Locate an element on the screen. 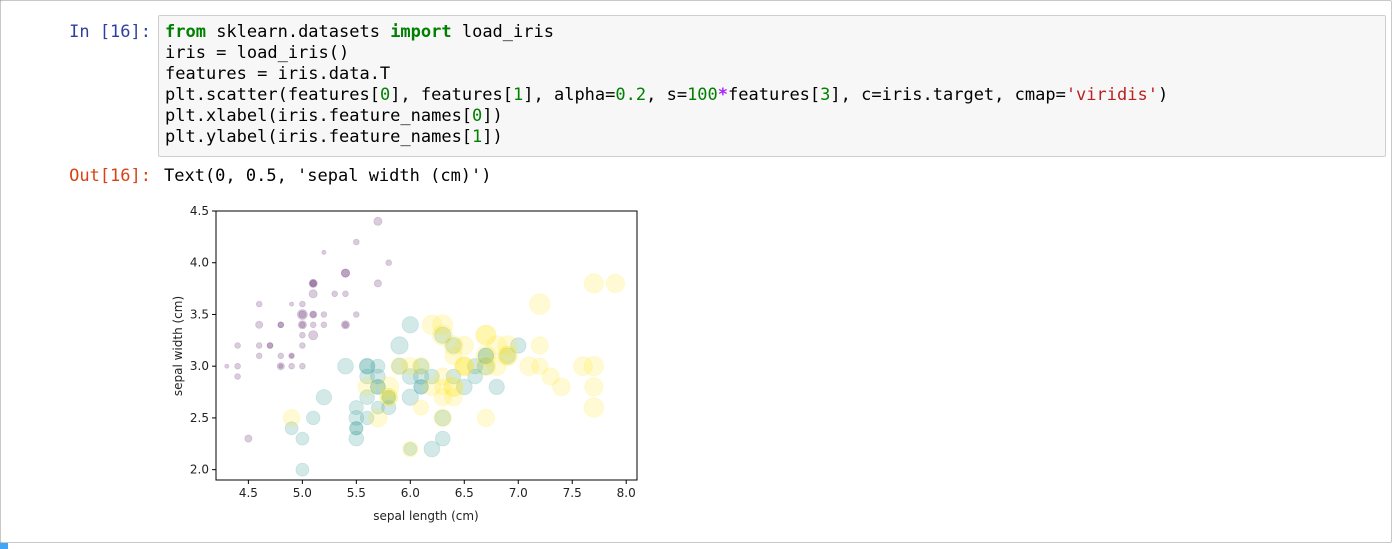 The height and width of the screenshot is (549, 1400). input-prompt: In [16]: is located at coordinates (110, 32).